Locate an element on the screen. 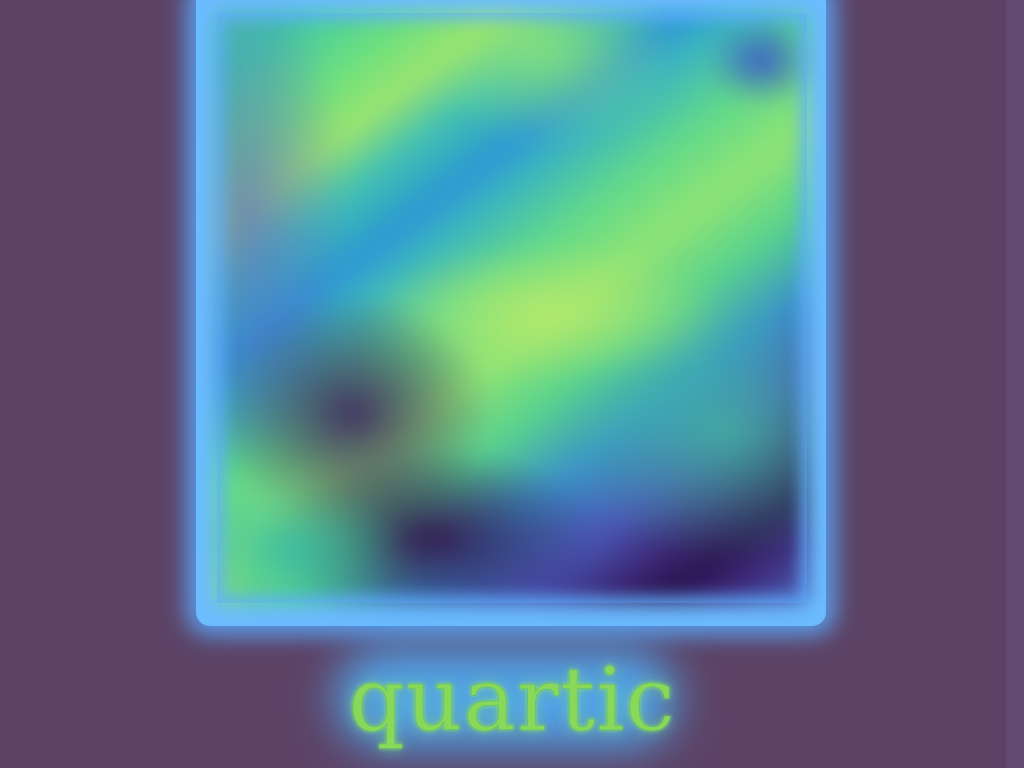 The width and height of the screenshot is (1024, 768). figure-label: quartic is located at coordinates (512, 700).